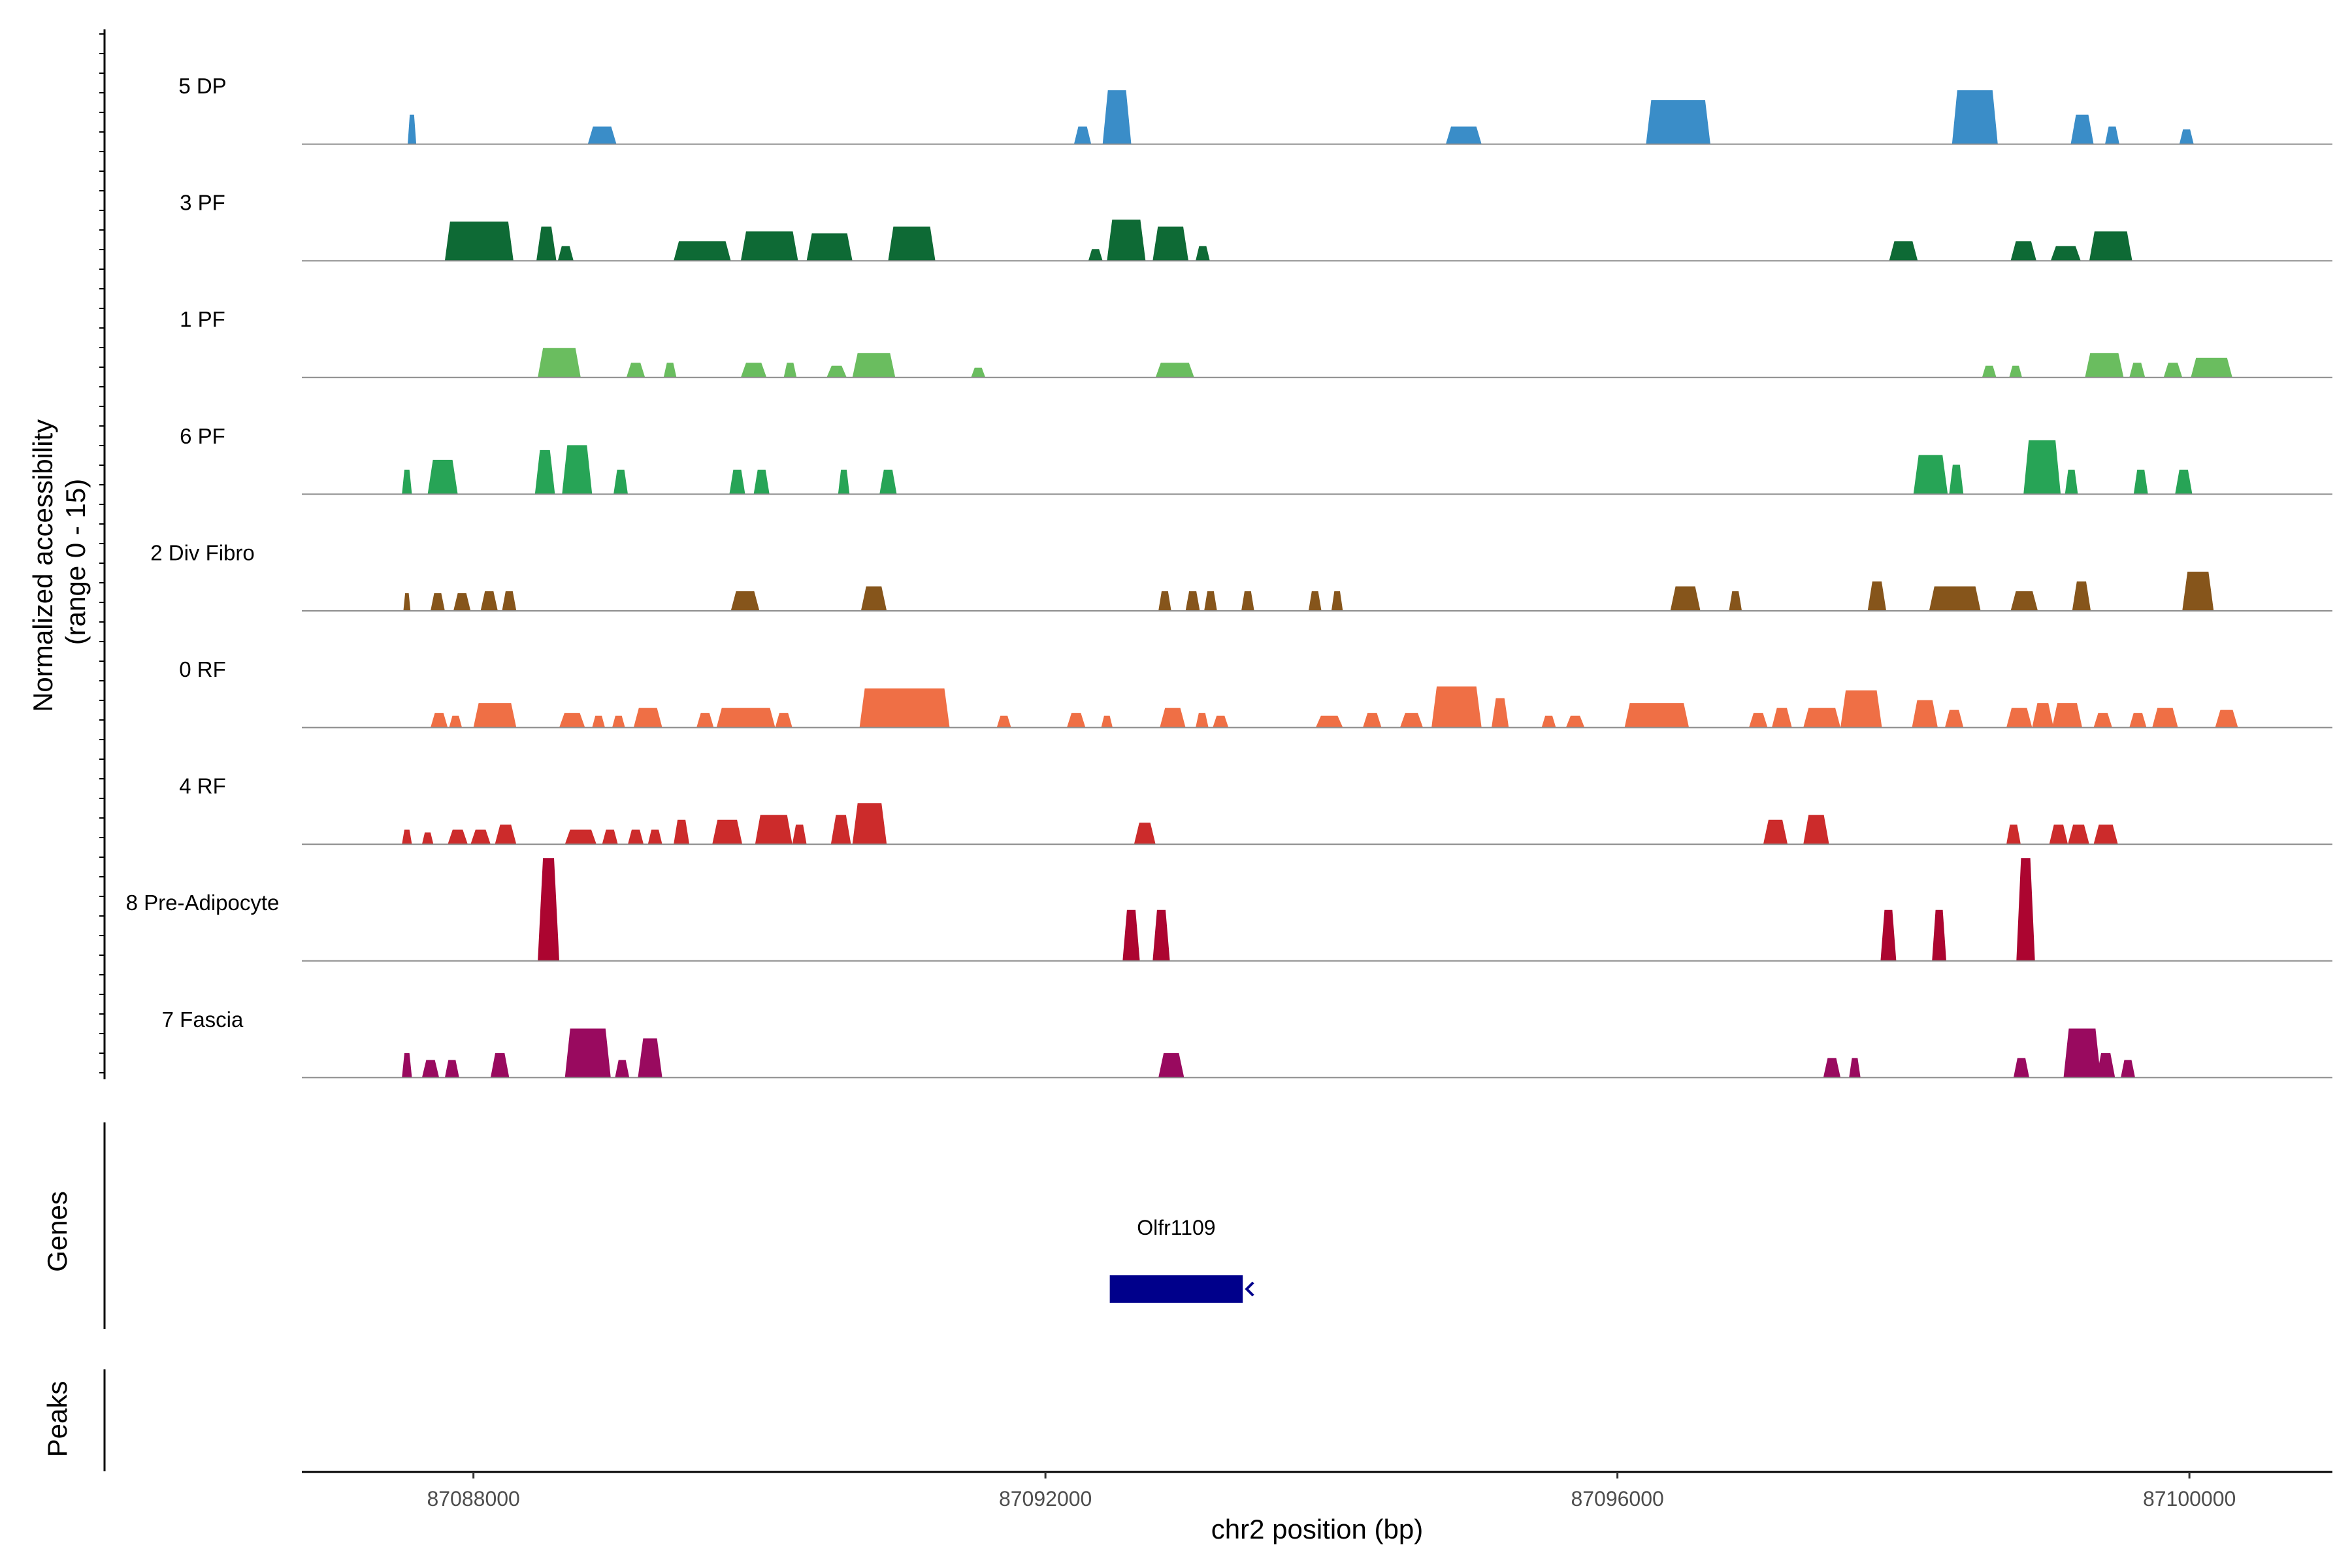  What do you see at coordinates (1255, 809) in the screenshot?
I see `track: 4 RF` at bounding box center [1255, 809].